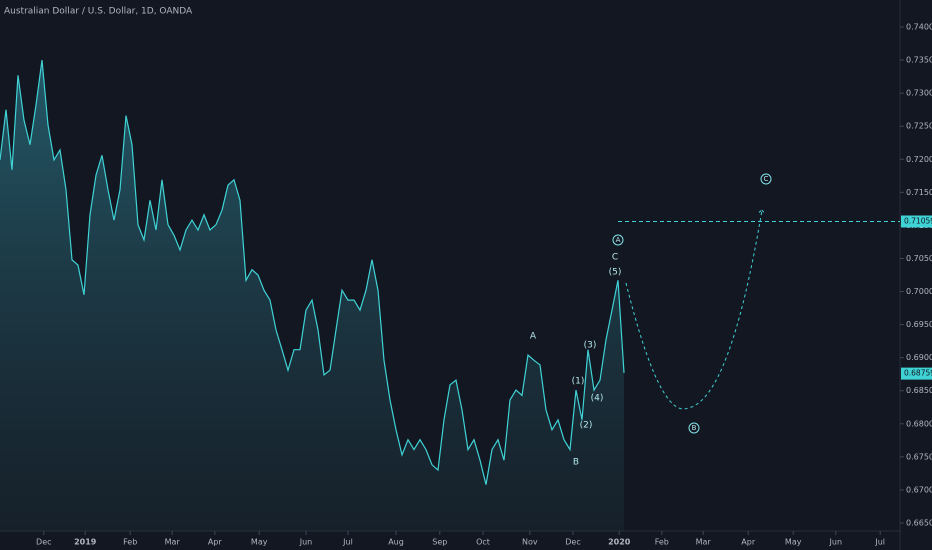 This screenshot has width=932, height=550. I want to click on projection-path, so click(695, 309).